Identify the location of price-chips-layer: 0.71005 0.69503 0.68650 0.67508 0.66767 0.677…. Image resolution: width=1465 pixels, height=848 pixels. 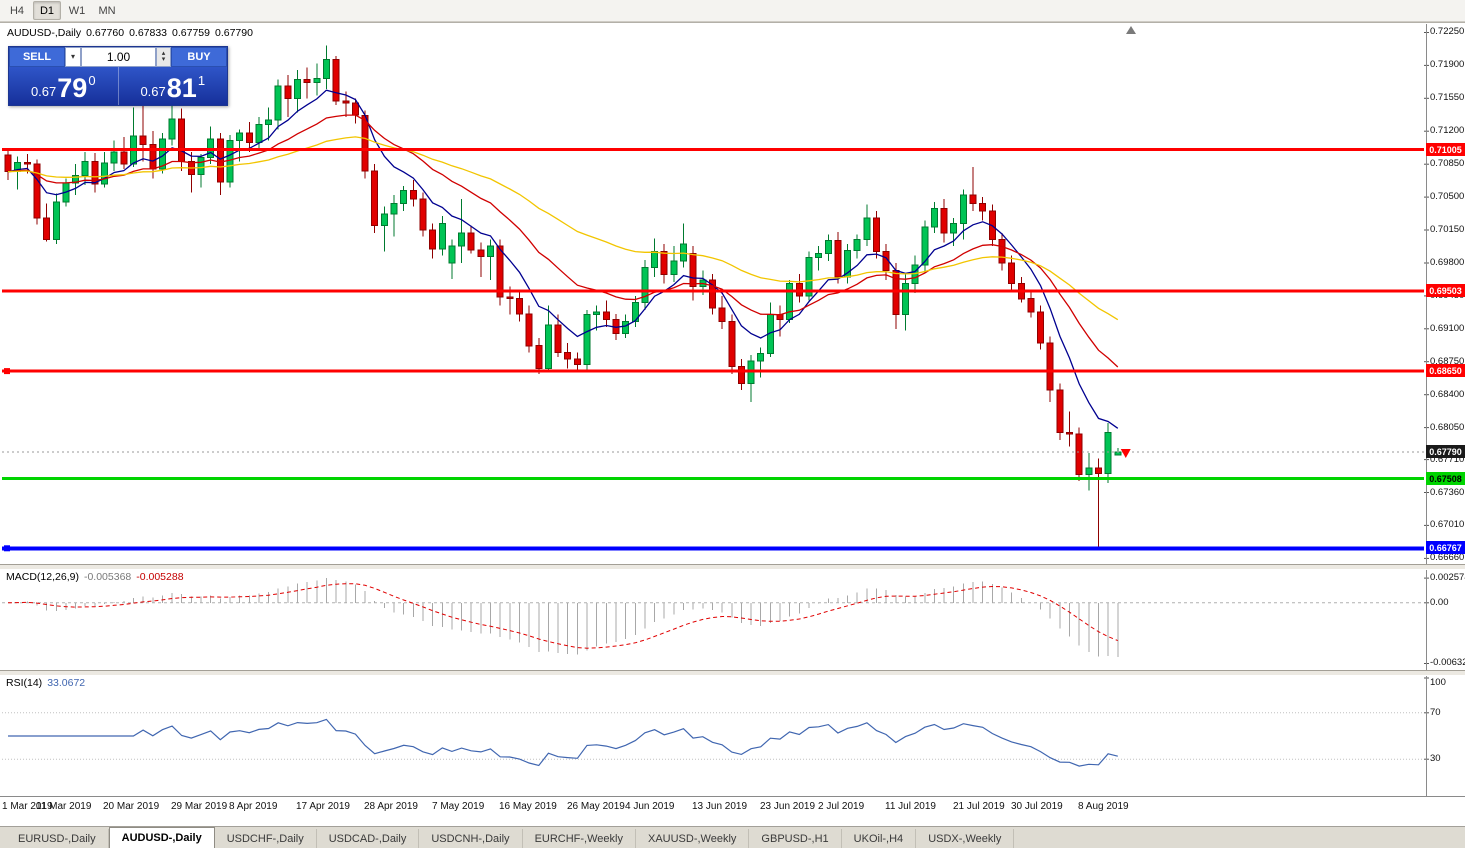
(1445, 398).